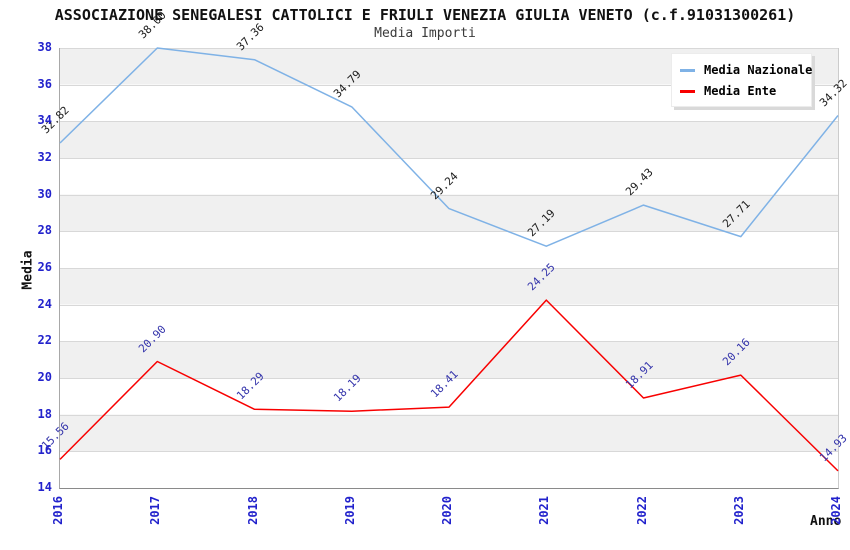 The width and height of the screenshot is (850, 550). What do you see at coordinates (155, 510) in the screenshot?
I see `x-tick-2017: 2017` at bounding box center [155, 510].